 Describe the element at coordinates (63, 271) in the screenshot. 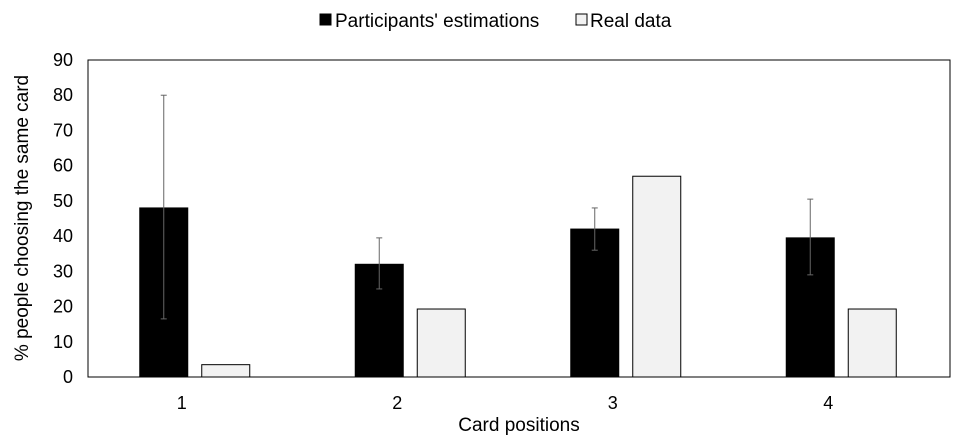

I see `y-tick-label: 30` at that location.